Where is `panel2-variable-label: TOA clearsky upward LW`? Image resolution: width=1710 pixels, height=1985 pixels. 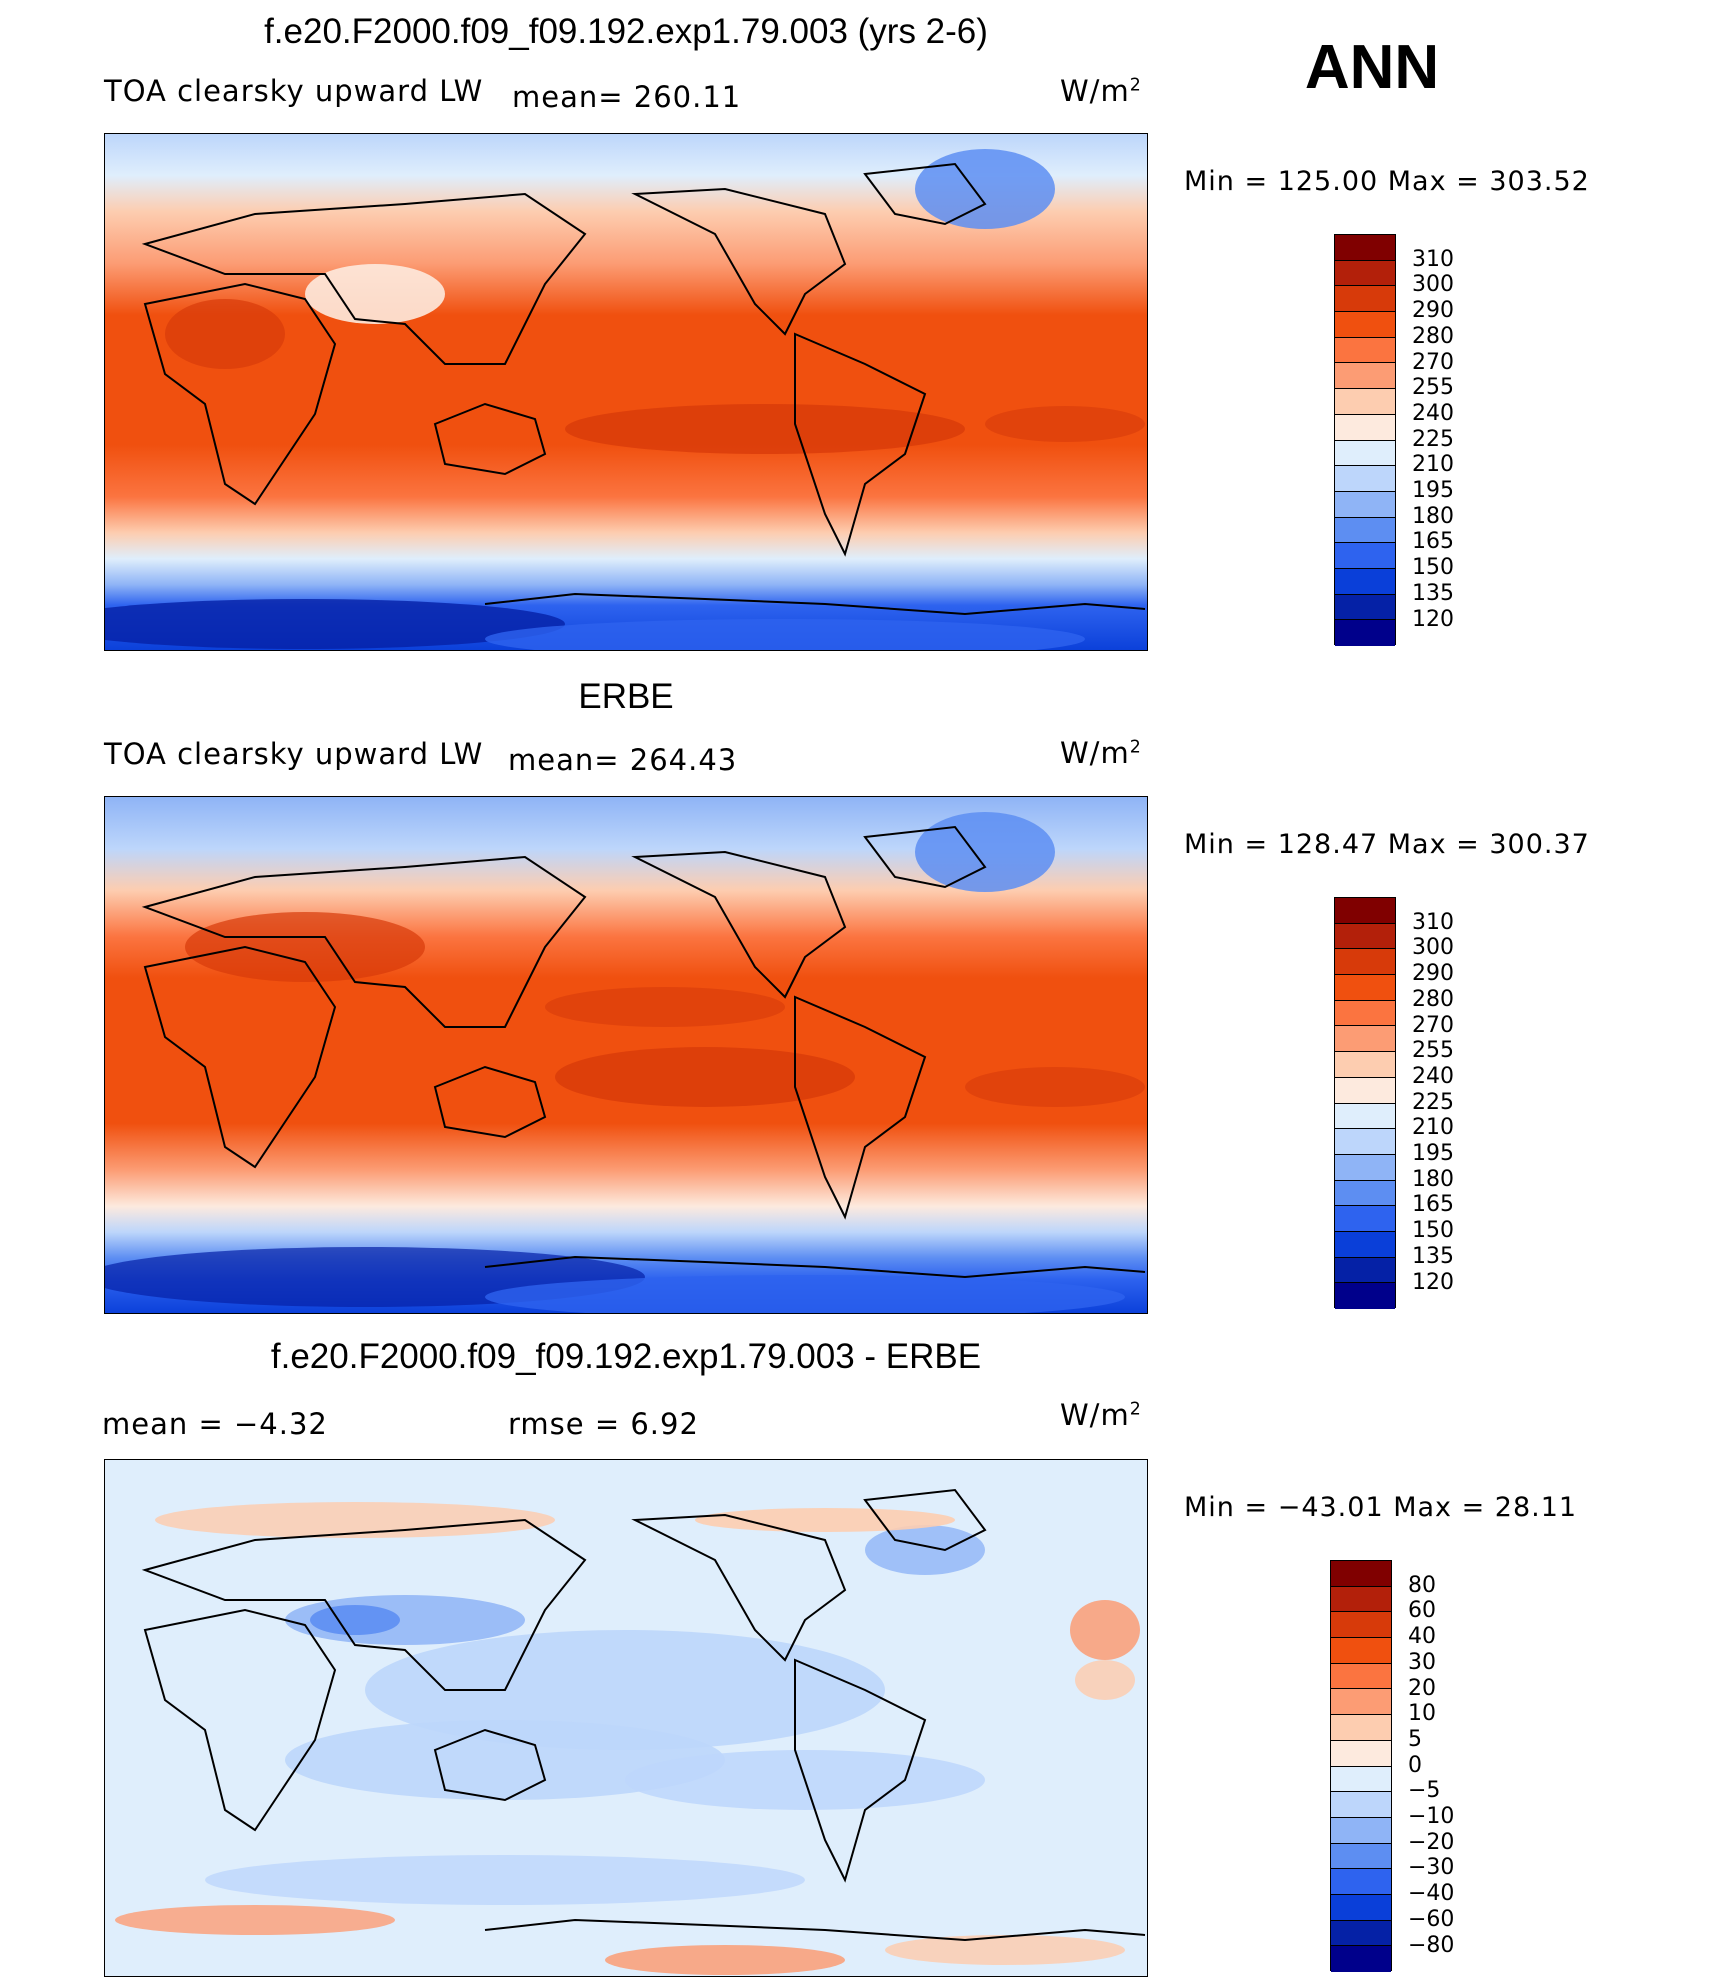
panel2-variable-label: TOA clearsky upward LW is located at coordinates (294, 754).